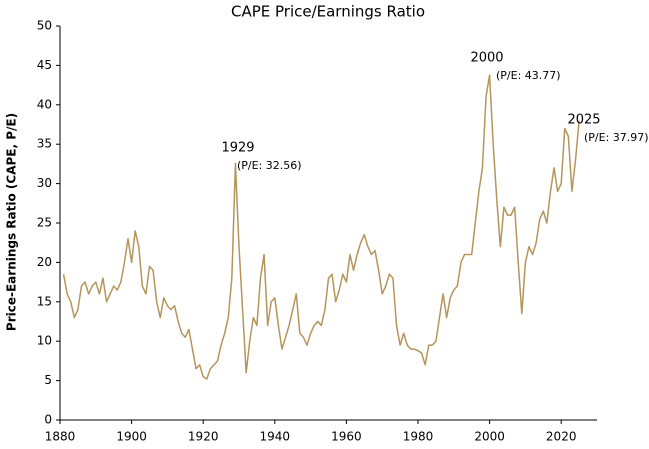 The image size is (649, 449). I want to click on y-tick-label: 5, so click(48, 380).